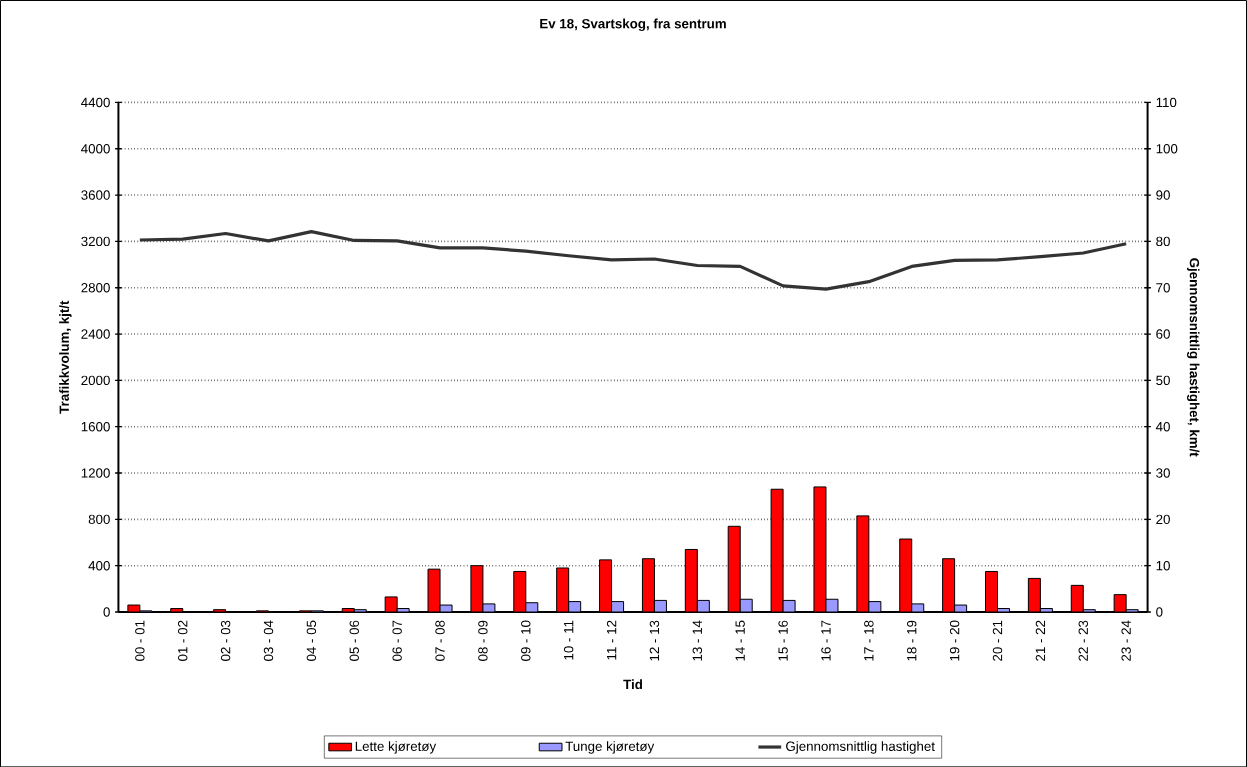  I want to click on x-tick-label: 05 - 06, so click(354, 640).